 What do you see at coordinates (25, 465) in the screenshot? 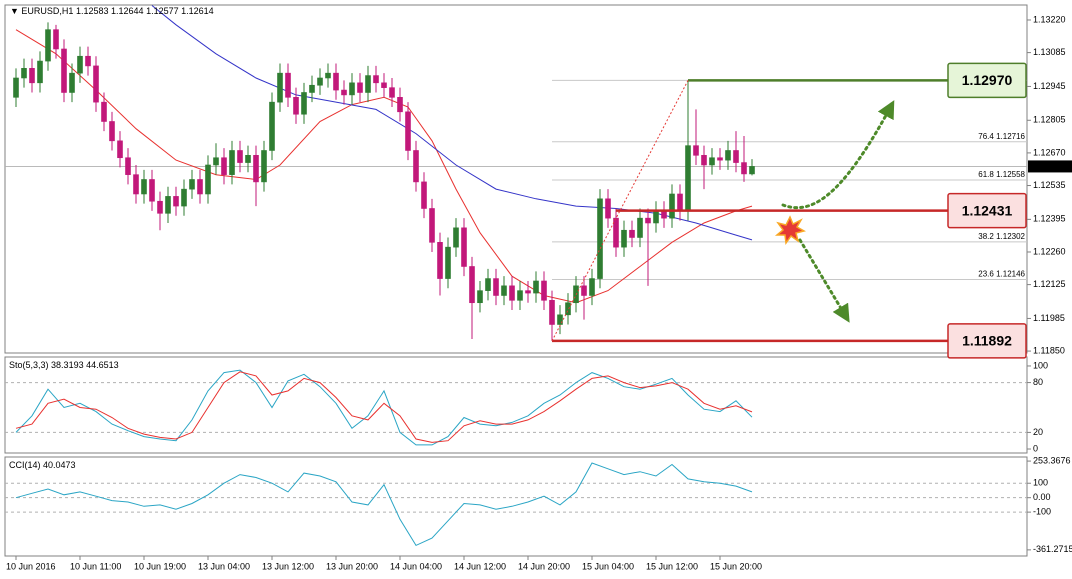
I see `indicator-title: CCI(14)` at bounding box center [25, 465].